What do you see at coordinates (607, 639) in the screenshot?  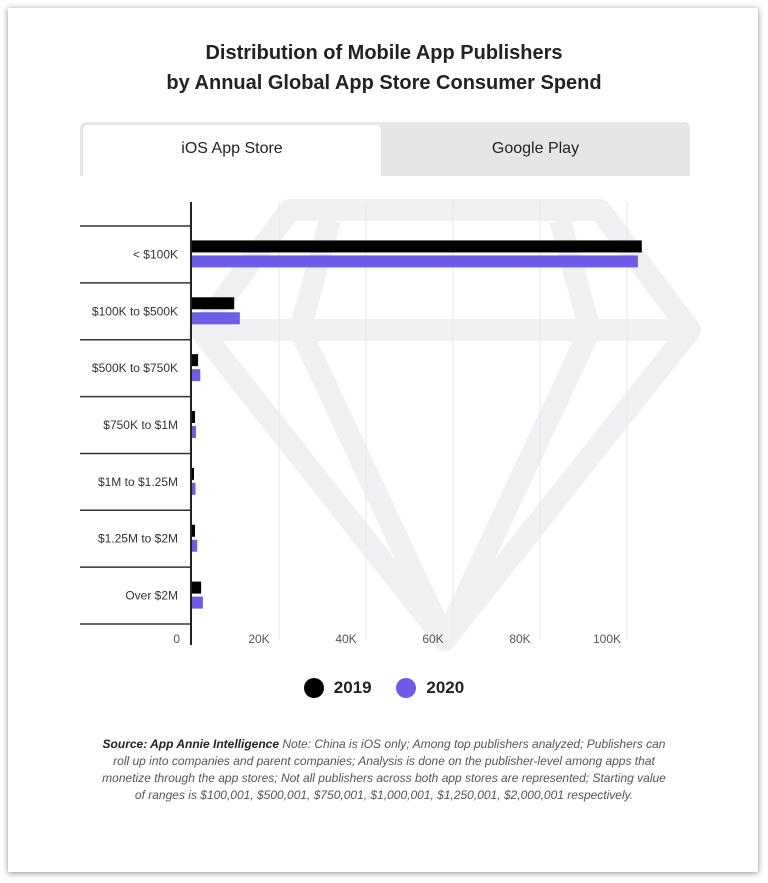 I see `x-tick-label: 100K` at bounding box center [607, 639].